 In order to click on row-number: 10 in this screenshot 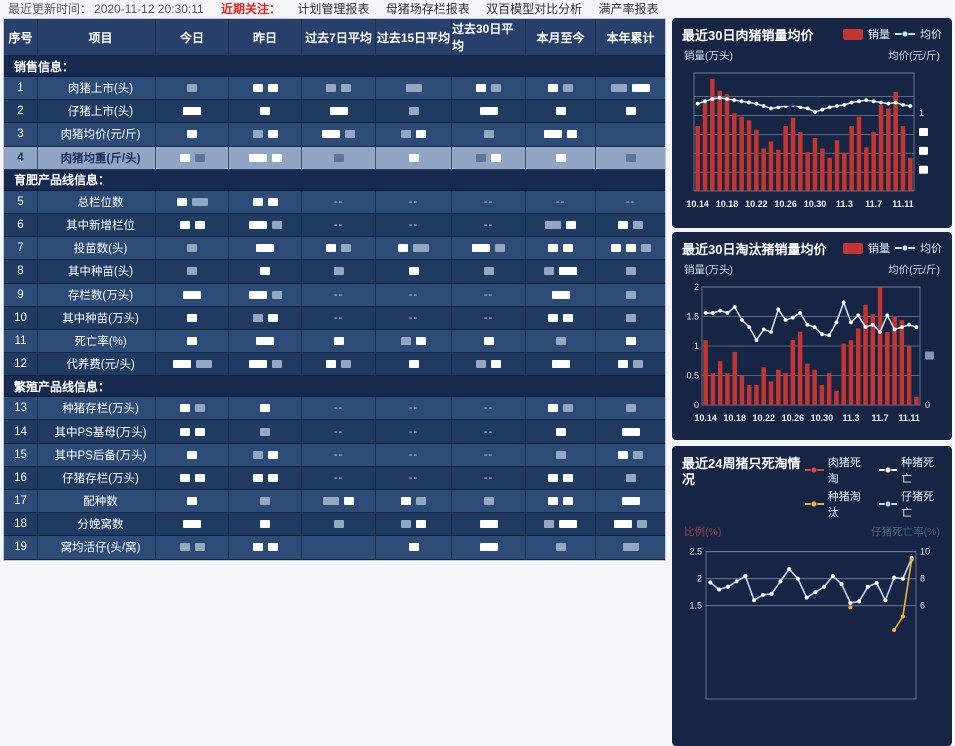, I will do `click(21, 318)`.